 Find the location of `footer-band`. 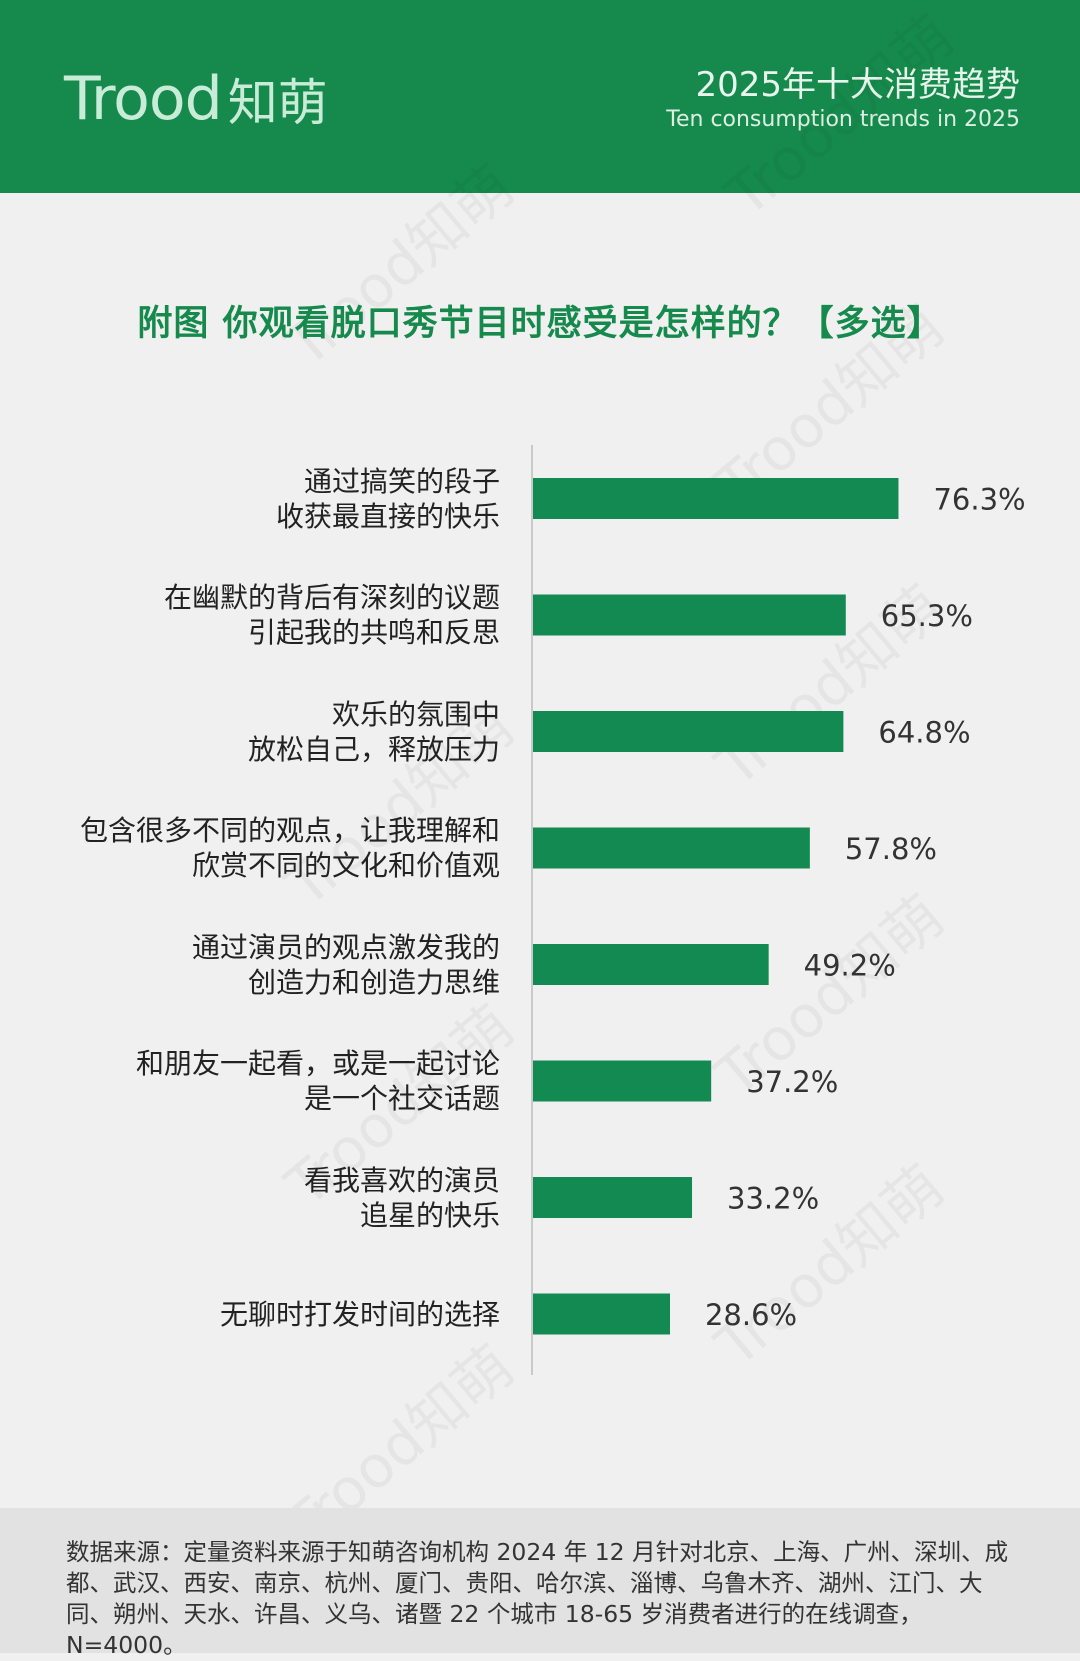

footer-band is located at coordinates (540, 1580).